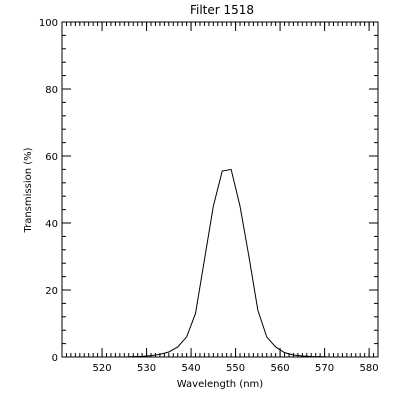  What do you see at coordinates (55, 358) in the screenshot?
I see `y-tick-label: 0` at bounding box center [55, 358].